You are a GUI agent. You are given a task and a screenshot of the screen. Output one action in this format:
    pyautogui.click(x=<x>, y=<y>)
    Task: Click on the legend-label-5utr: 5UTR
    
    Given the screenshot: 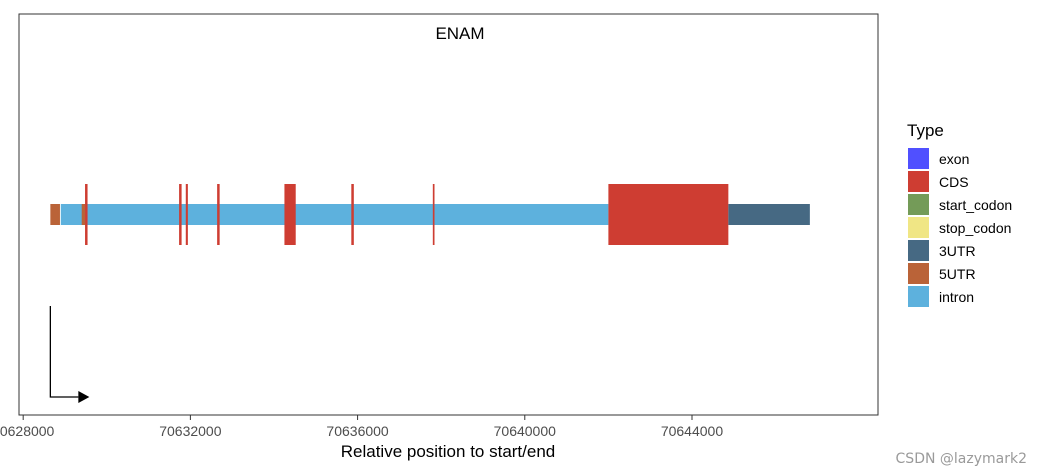 What is the action you would take?
    pyautogui.click(x=957, y=274)
    